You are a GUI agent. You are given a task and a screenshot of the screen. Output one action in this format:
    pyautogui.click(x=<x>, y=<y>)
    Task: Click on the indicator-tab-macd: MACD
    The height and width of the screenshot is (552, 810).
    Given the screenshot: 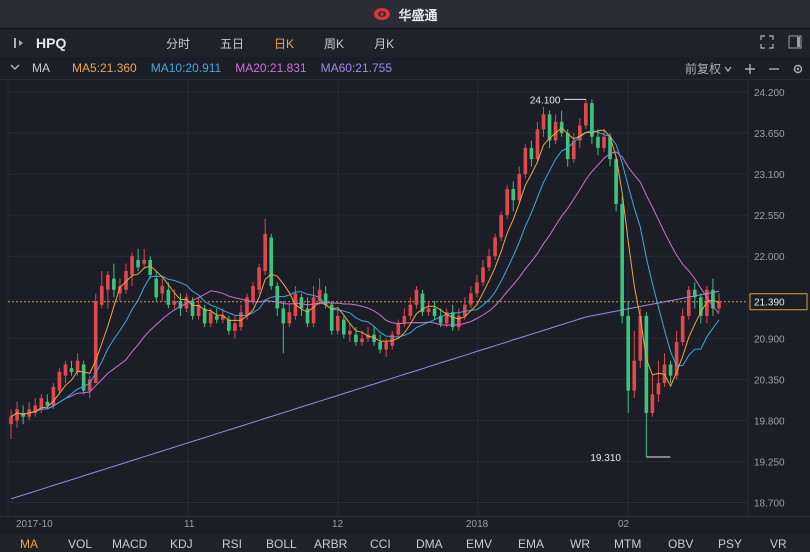 What is the action you would take?
    pyautogui.click(x=130, y=544)
    